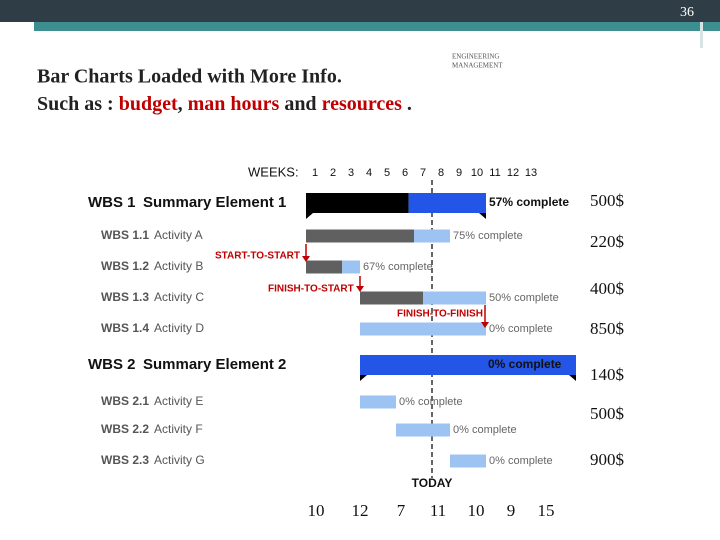 The image size is (720, 540). Describe the element at coordinates (179, 328) in the screenshot. I see `task-name: Activity D` at that location.